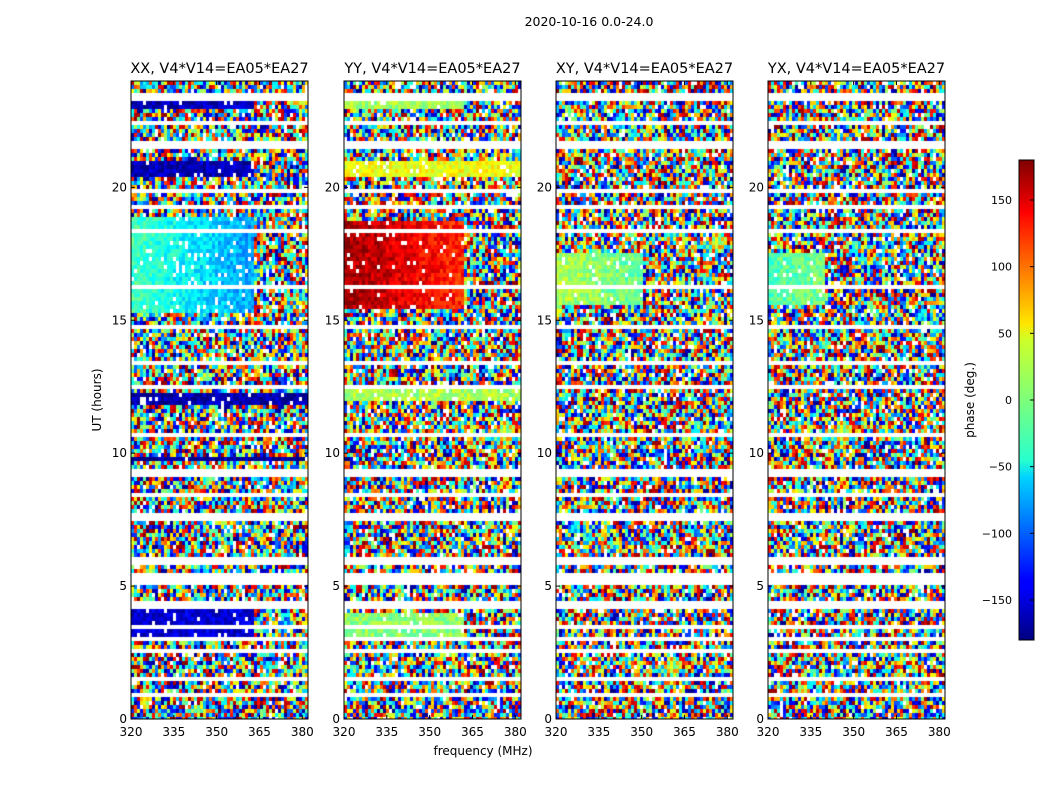 This screenshot has height=800, width=1050. I want to click on colorbar: 150 100 50 0 −50 −100 −150 phase (deg.), so click(999, 400).